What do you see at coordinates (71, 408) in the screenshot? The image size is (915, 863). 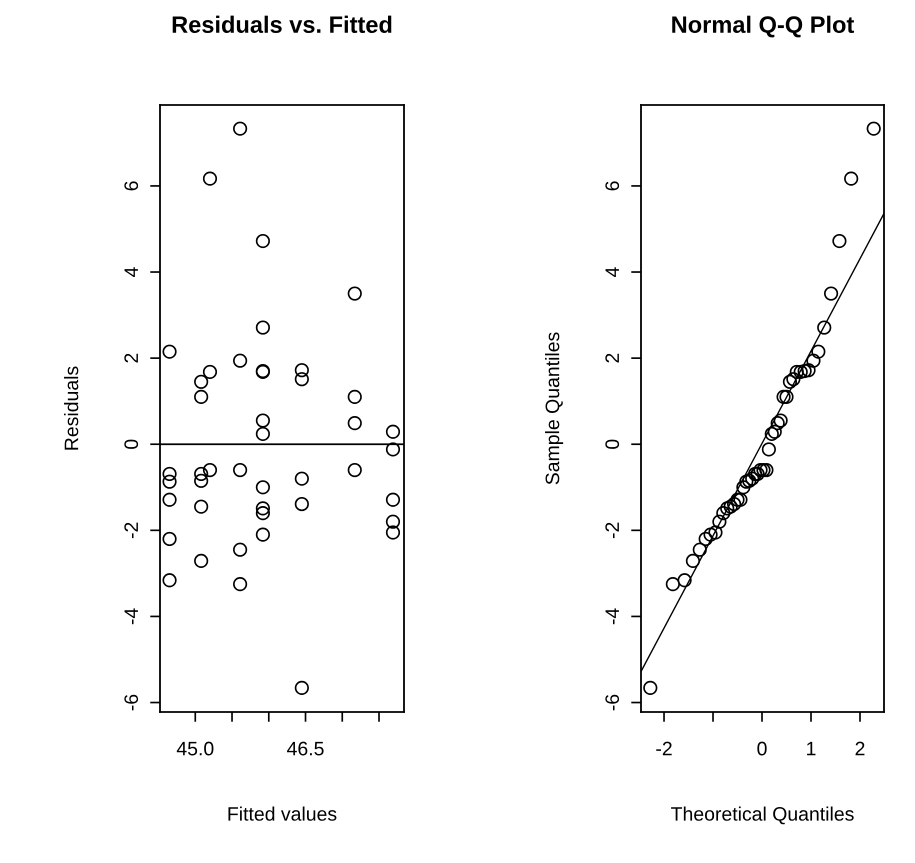 I see `y-axis-title: Residuals` at bounding box center [71, 408].